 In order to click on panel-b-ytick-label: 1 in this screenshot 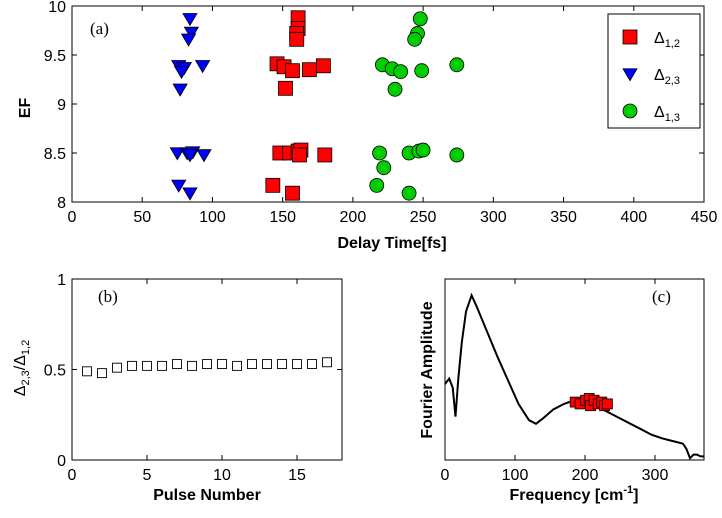, I will do `click(61, 280)`.